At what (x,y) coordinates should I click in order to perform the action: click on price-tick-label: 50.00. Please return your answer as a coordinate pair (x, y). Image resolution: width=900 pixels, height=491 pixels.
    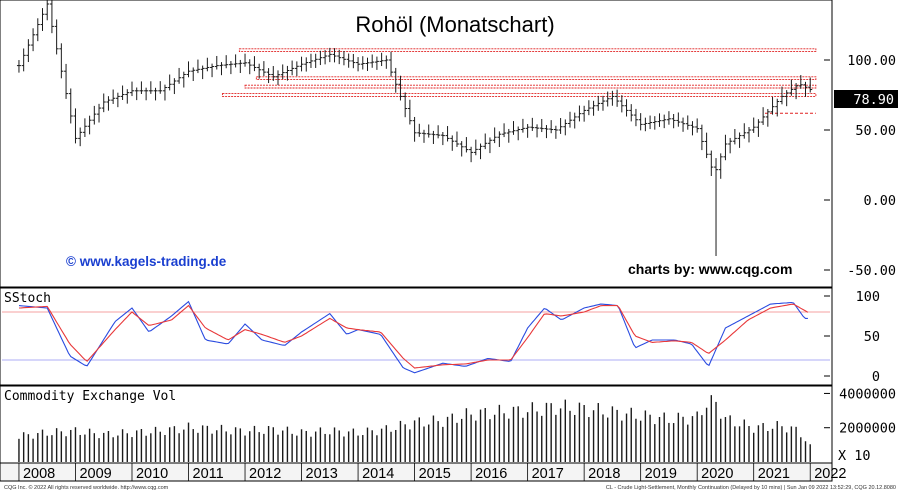
    Looking at the image, I should click on (875, 131).